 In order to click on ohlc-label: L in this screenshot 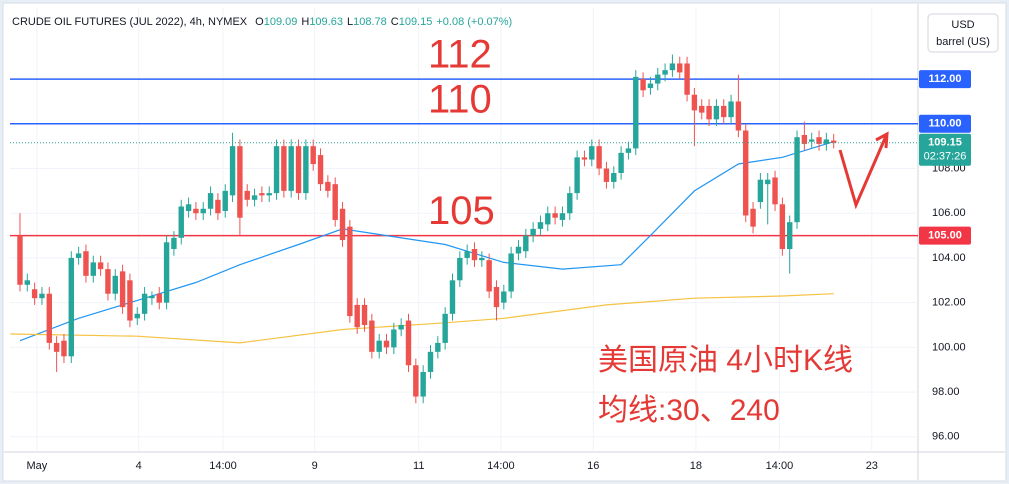, I will do `click(350, 22)`.